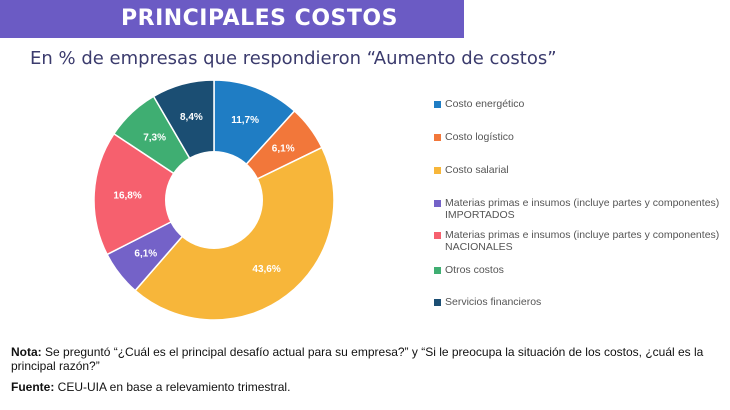 This screenshot has width=730, height=410. I want to click on slice-data-label: 16,8%, so click(127, 196).